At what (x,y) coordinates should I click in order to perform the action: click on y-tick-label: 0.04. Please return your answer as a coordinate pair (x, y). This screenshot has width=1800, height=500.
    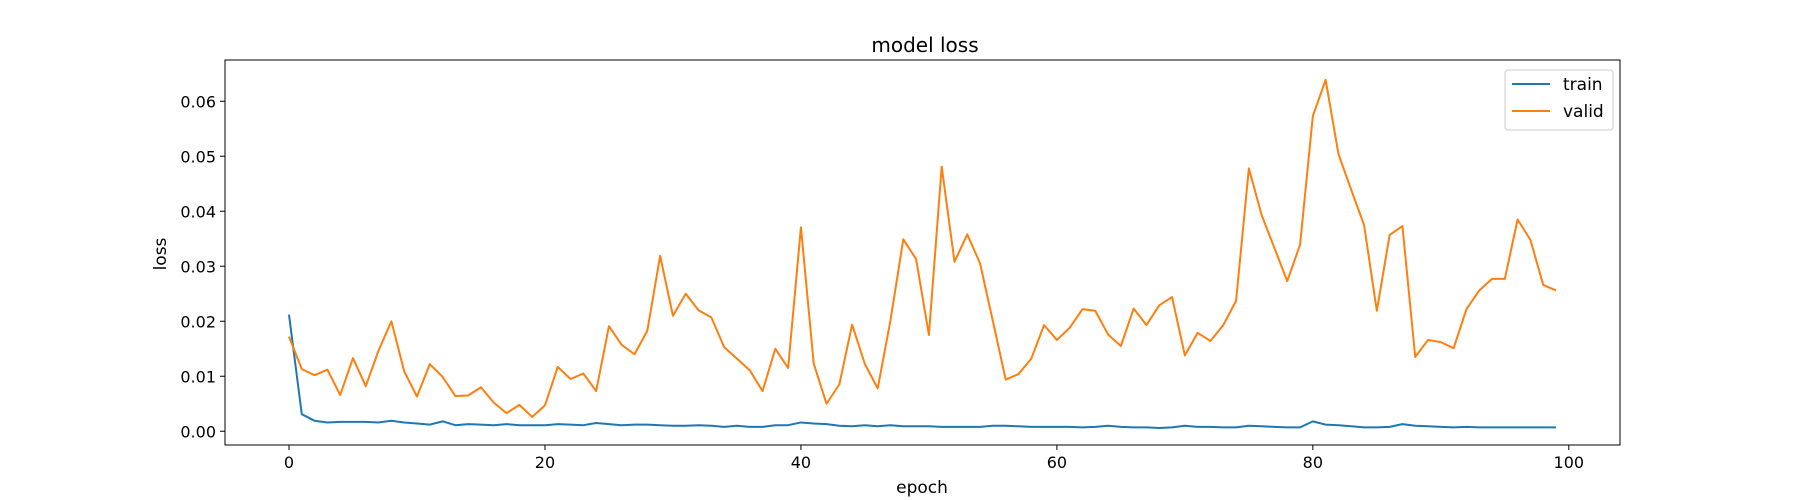
    Looking at the image, I should click on (198, 211).